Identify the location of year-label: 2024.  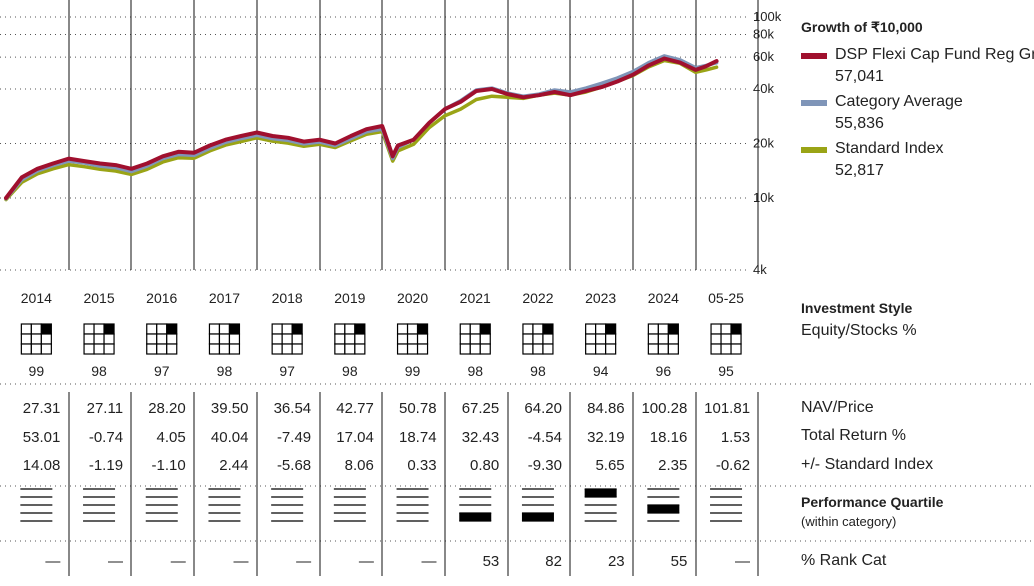
(663, 298).